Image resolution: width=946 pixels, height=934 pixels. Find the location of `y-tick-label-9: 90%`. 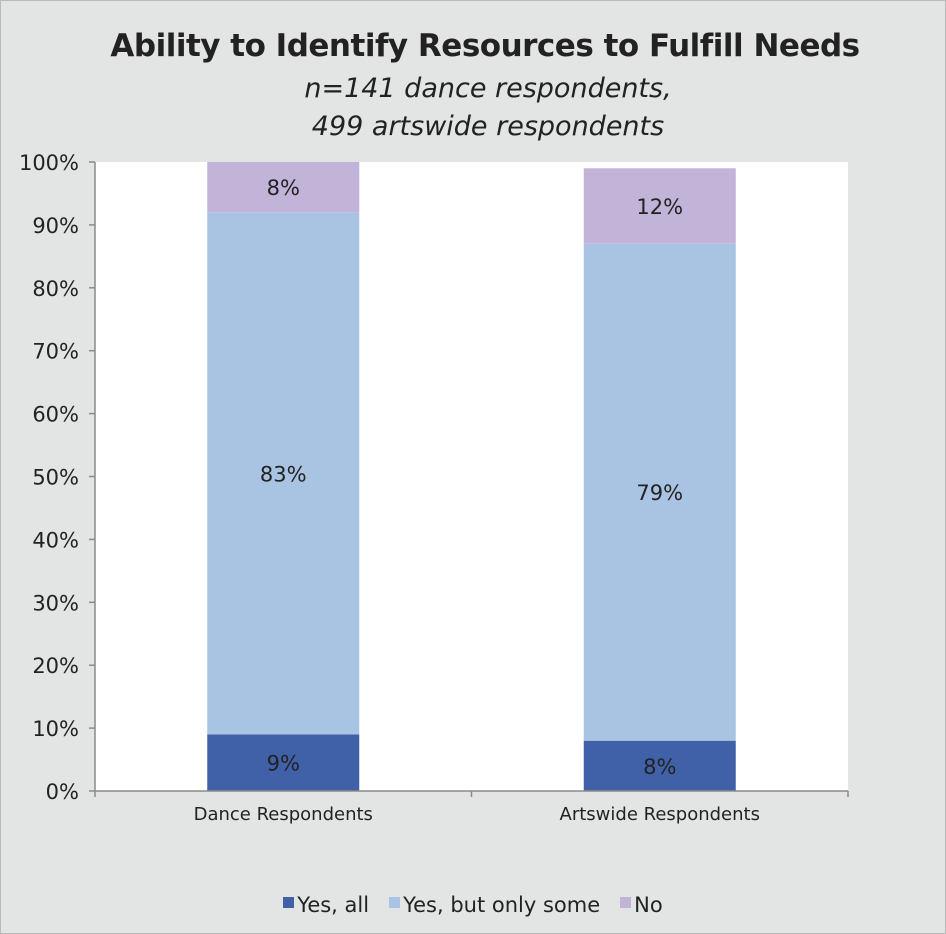

y-tick-label-9: 90% is located at coordinates (55, 226).